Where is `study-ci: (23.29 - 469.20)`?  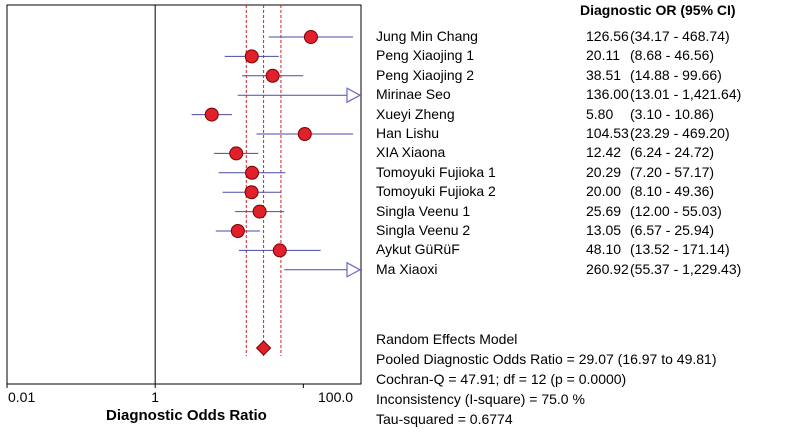 study-ci: (23.29 - 469.20) is located at coordinates (680, 133).